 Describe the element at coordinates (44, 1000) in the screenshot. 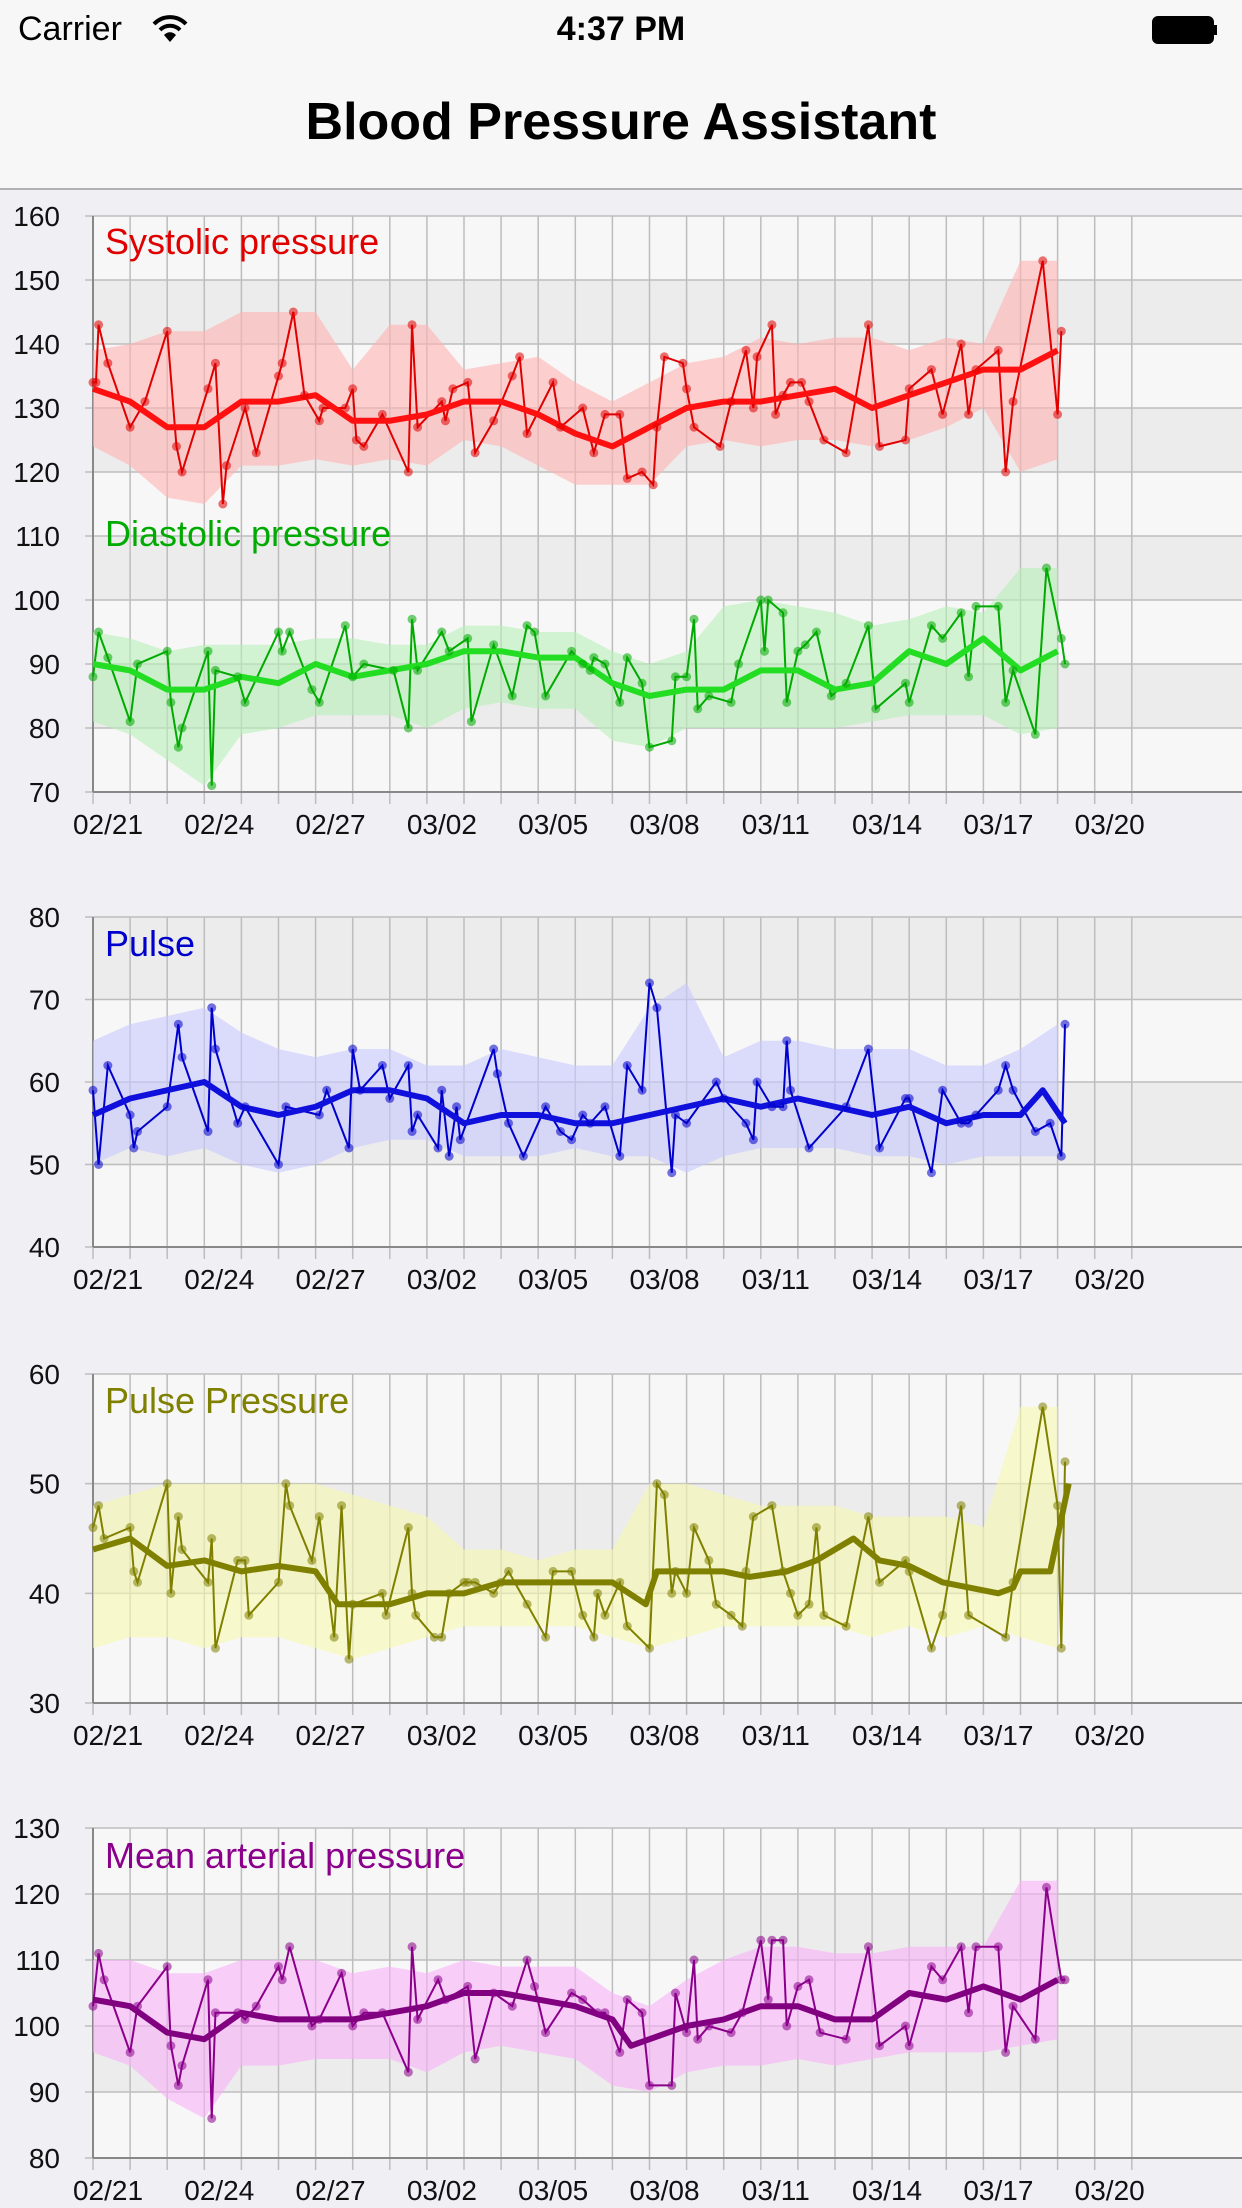

I see `y-tick-label: 70` at that location.